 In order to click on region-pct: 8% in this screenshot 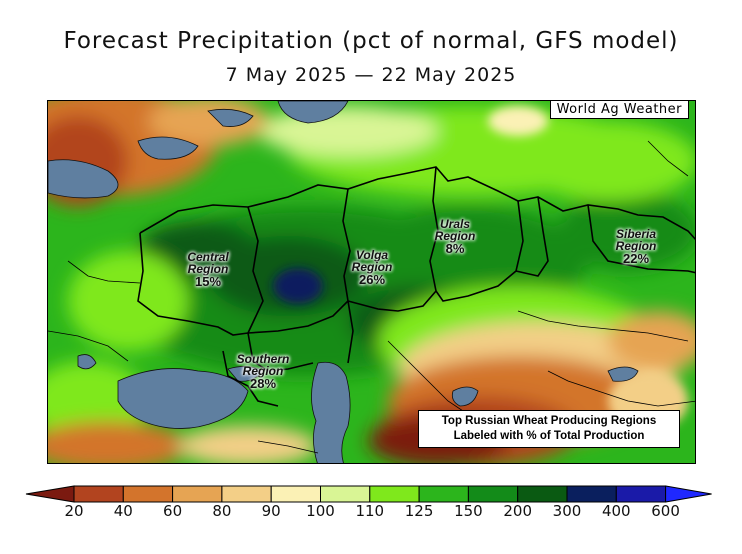, I will do `click(455, 248)`.